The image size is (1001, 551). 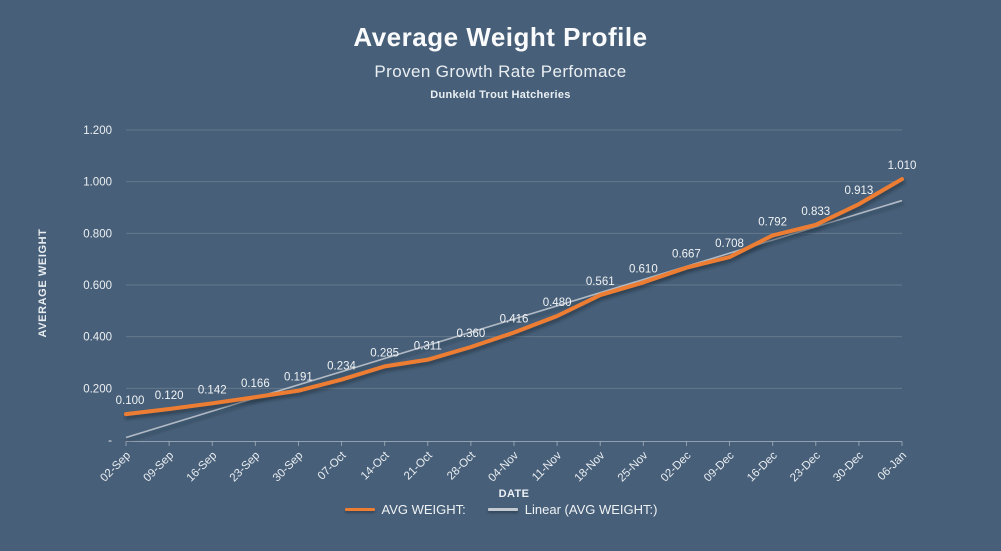 I want to click on legend-label-linear-trend: Linear (AVG WEIGHT:), so click(x=591, y=509).